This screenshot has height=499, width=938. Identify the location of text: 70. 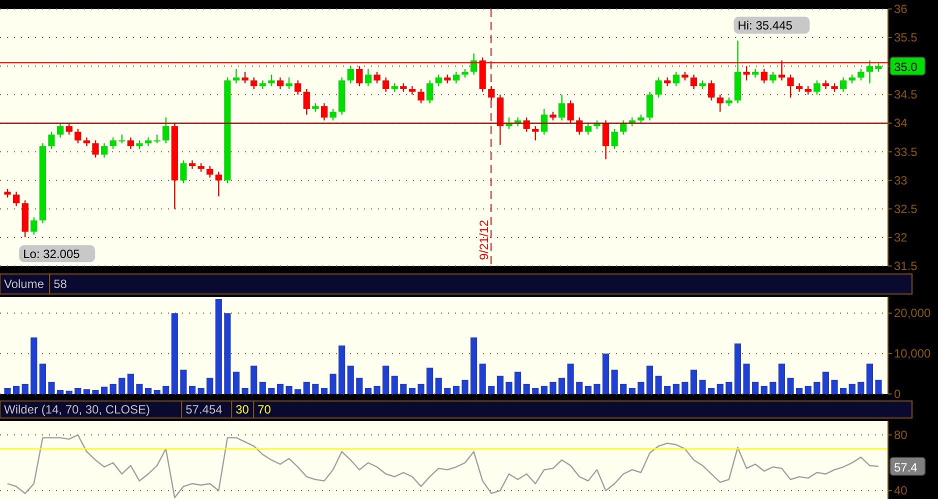
(265, 409).